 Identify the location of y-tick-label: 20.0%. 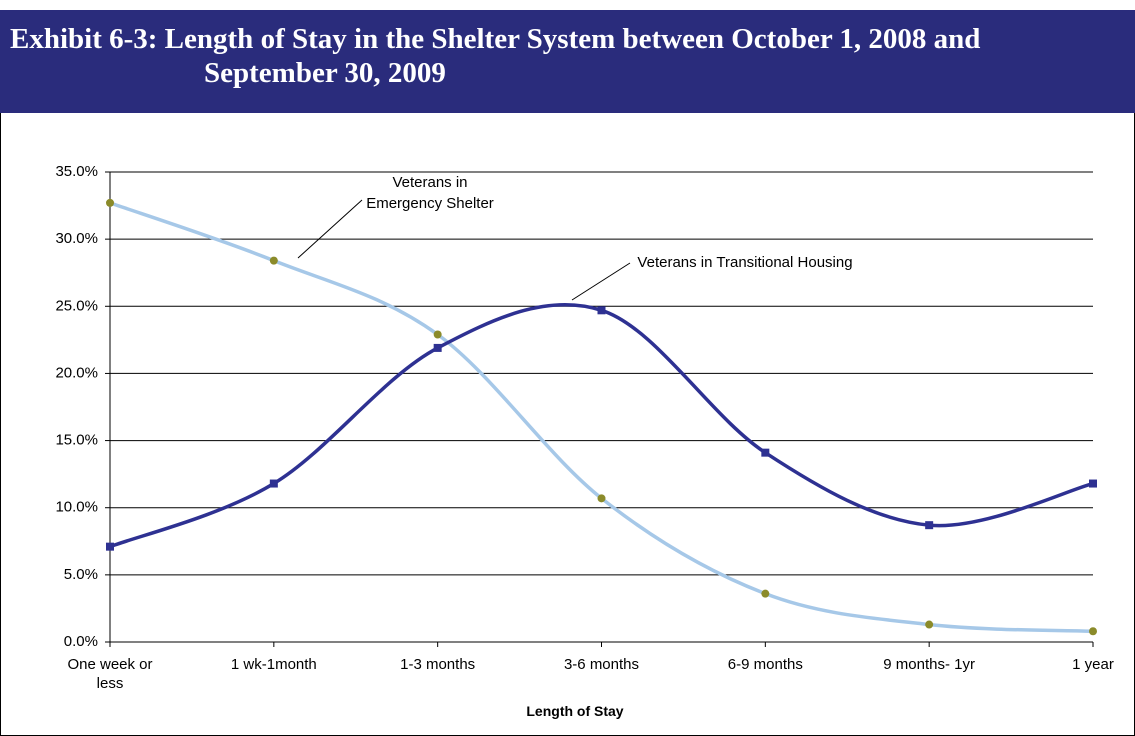
(76, 372).